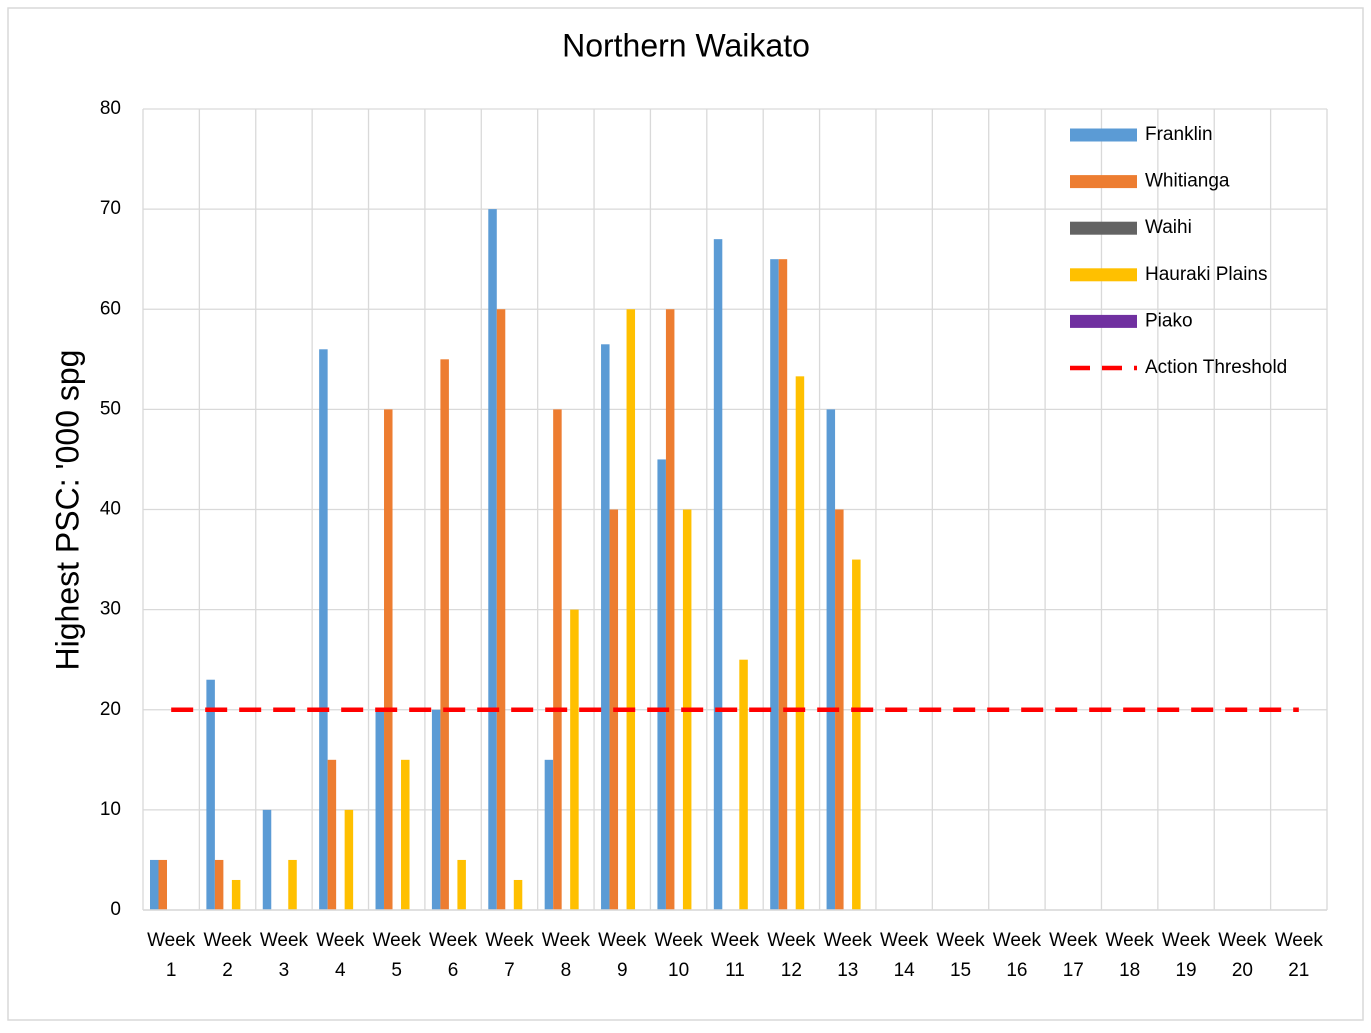 The width and height of the screenshot is (1371, 1033). Describe the element at coordinates (227, 955) in the screenshot. I see `x-tick-label: Week 2` at that location.